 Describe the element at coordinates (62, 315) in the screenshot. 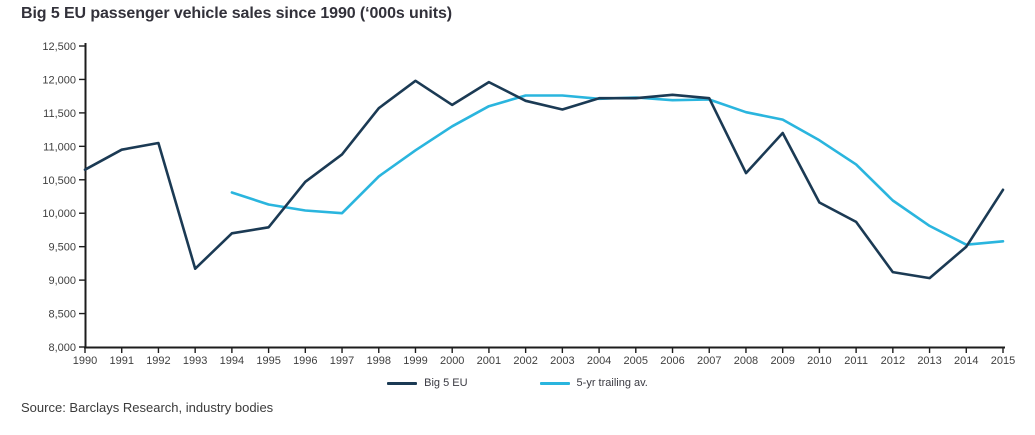

I see `y-axis-label: 8,500` at that location.